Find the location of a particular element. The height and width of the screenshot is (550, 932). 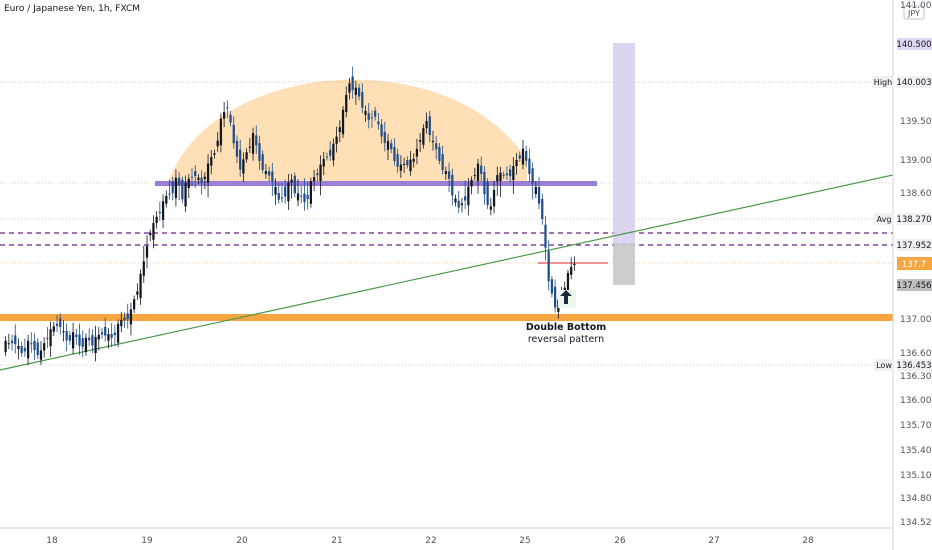

currency-badge is located at coordinates (914, 12).